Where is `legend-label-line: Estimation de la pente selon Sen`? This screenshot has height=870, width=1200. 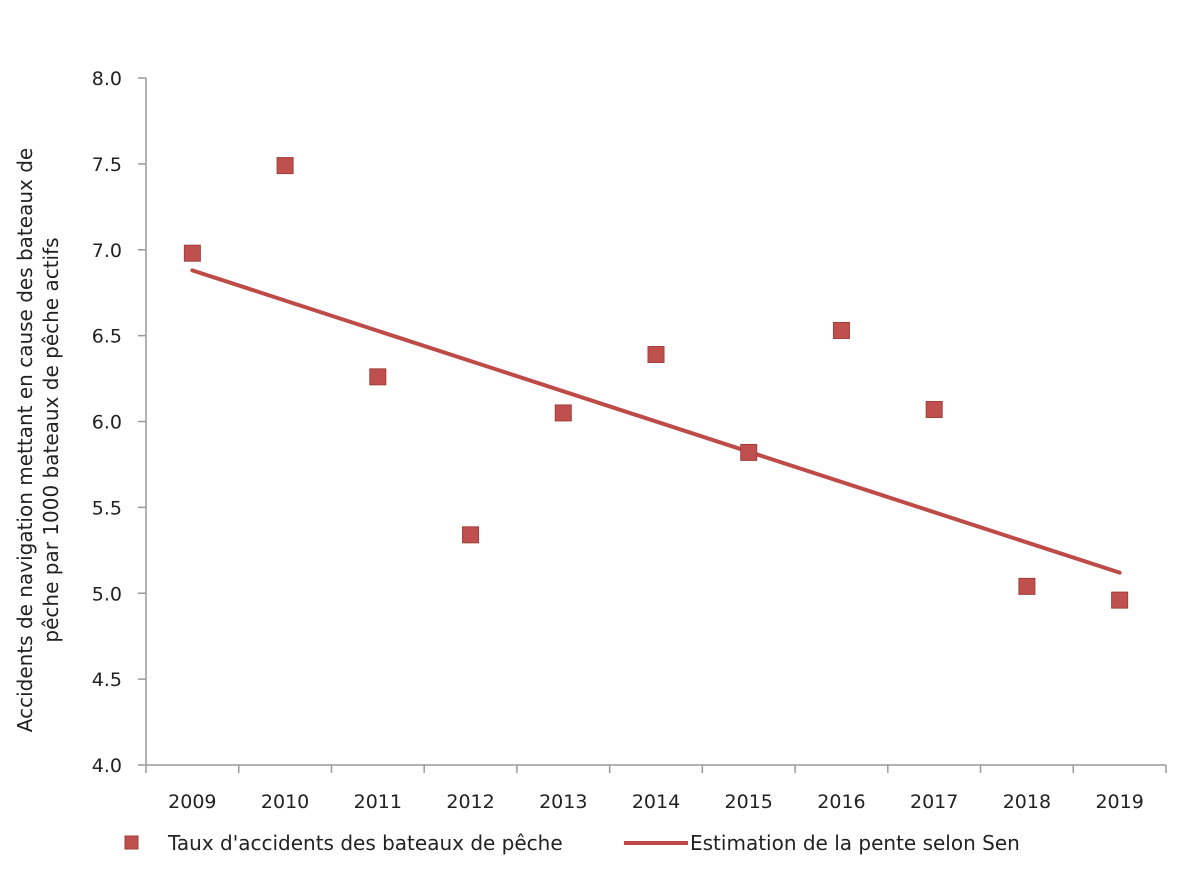
legend-label-line: Estimation de la pente selon Sen is located at coordinates (855, 843).